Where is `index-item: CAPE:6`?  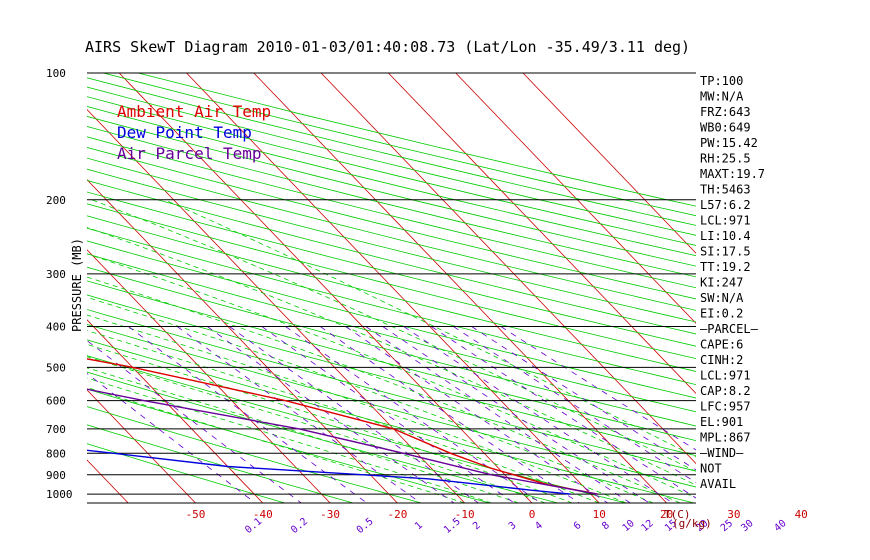 index-item: CAPE:6 is located at coordinates (721, 345).